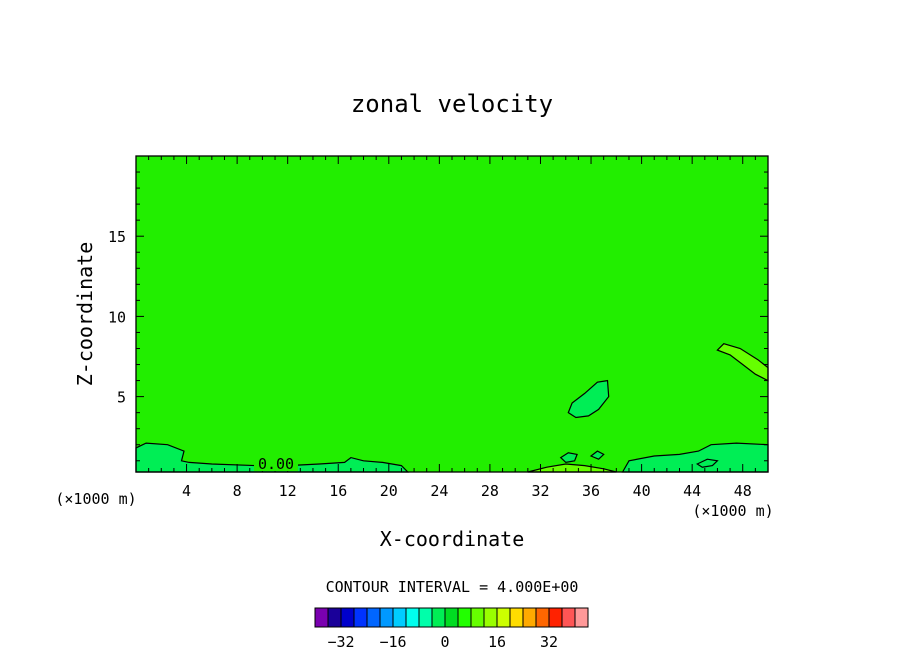  Describe the element at coordinates (452, 104) in the screenshot. I see `chart-title: zonal velocity` at that location.